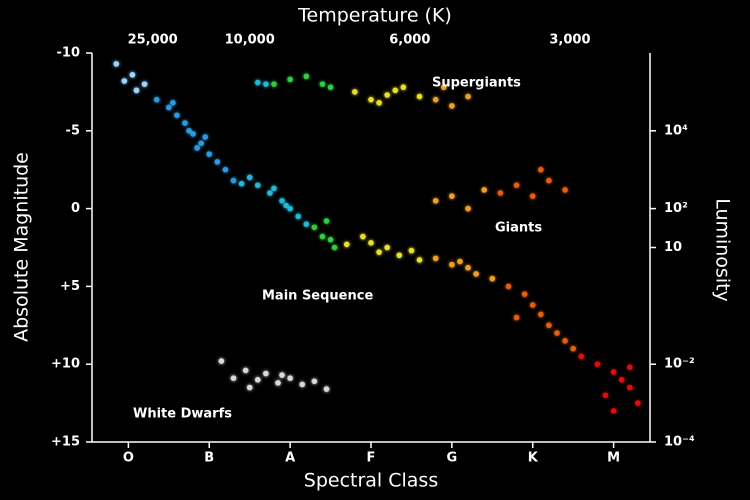  I want to click on y-tick-label: -5, so click(73, 130).